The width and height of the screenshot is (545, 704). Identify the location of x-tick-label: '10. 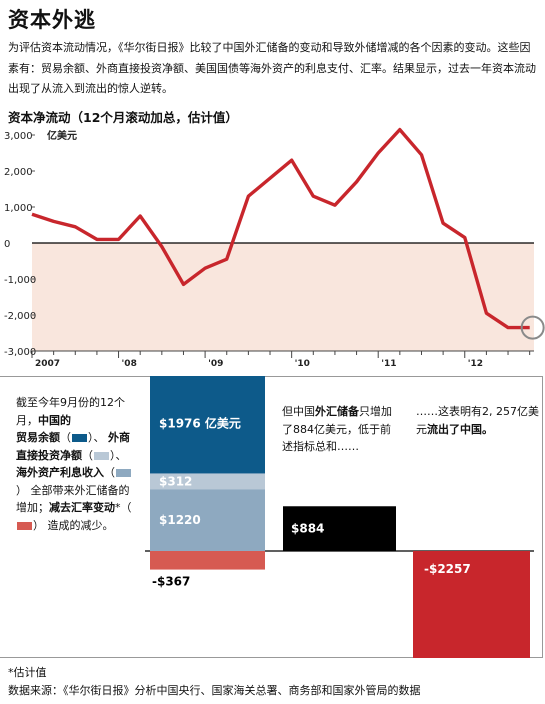
(302, 364).